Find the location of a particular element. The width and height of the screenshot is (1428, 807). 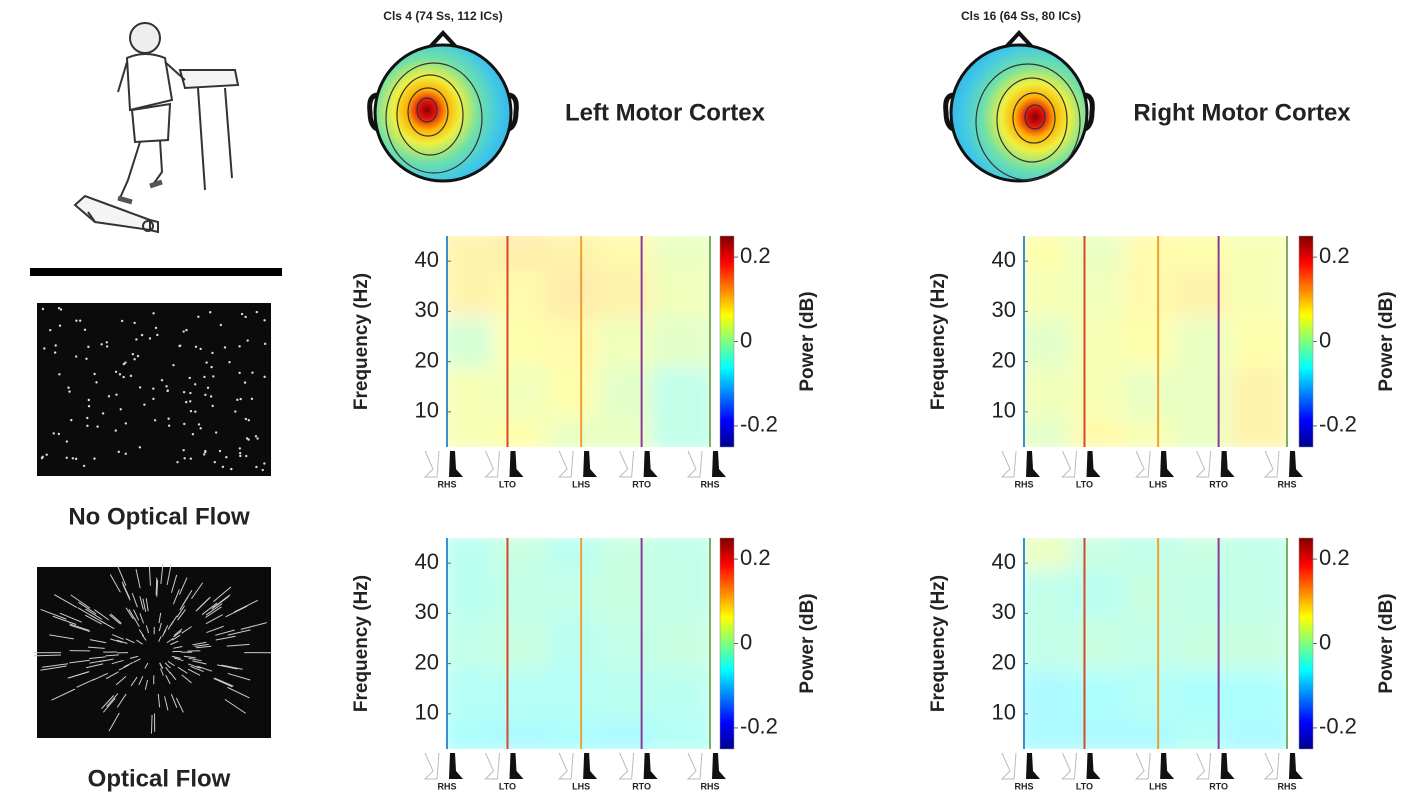

colorbar-tick-label: 0 is located at coordinates (1325, 339).